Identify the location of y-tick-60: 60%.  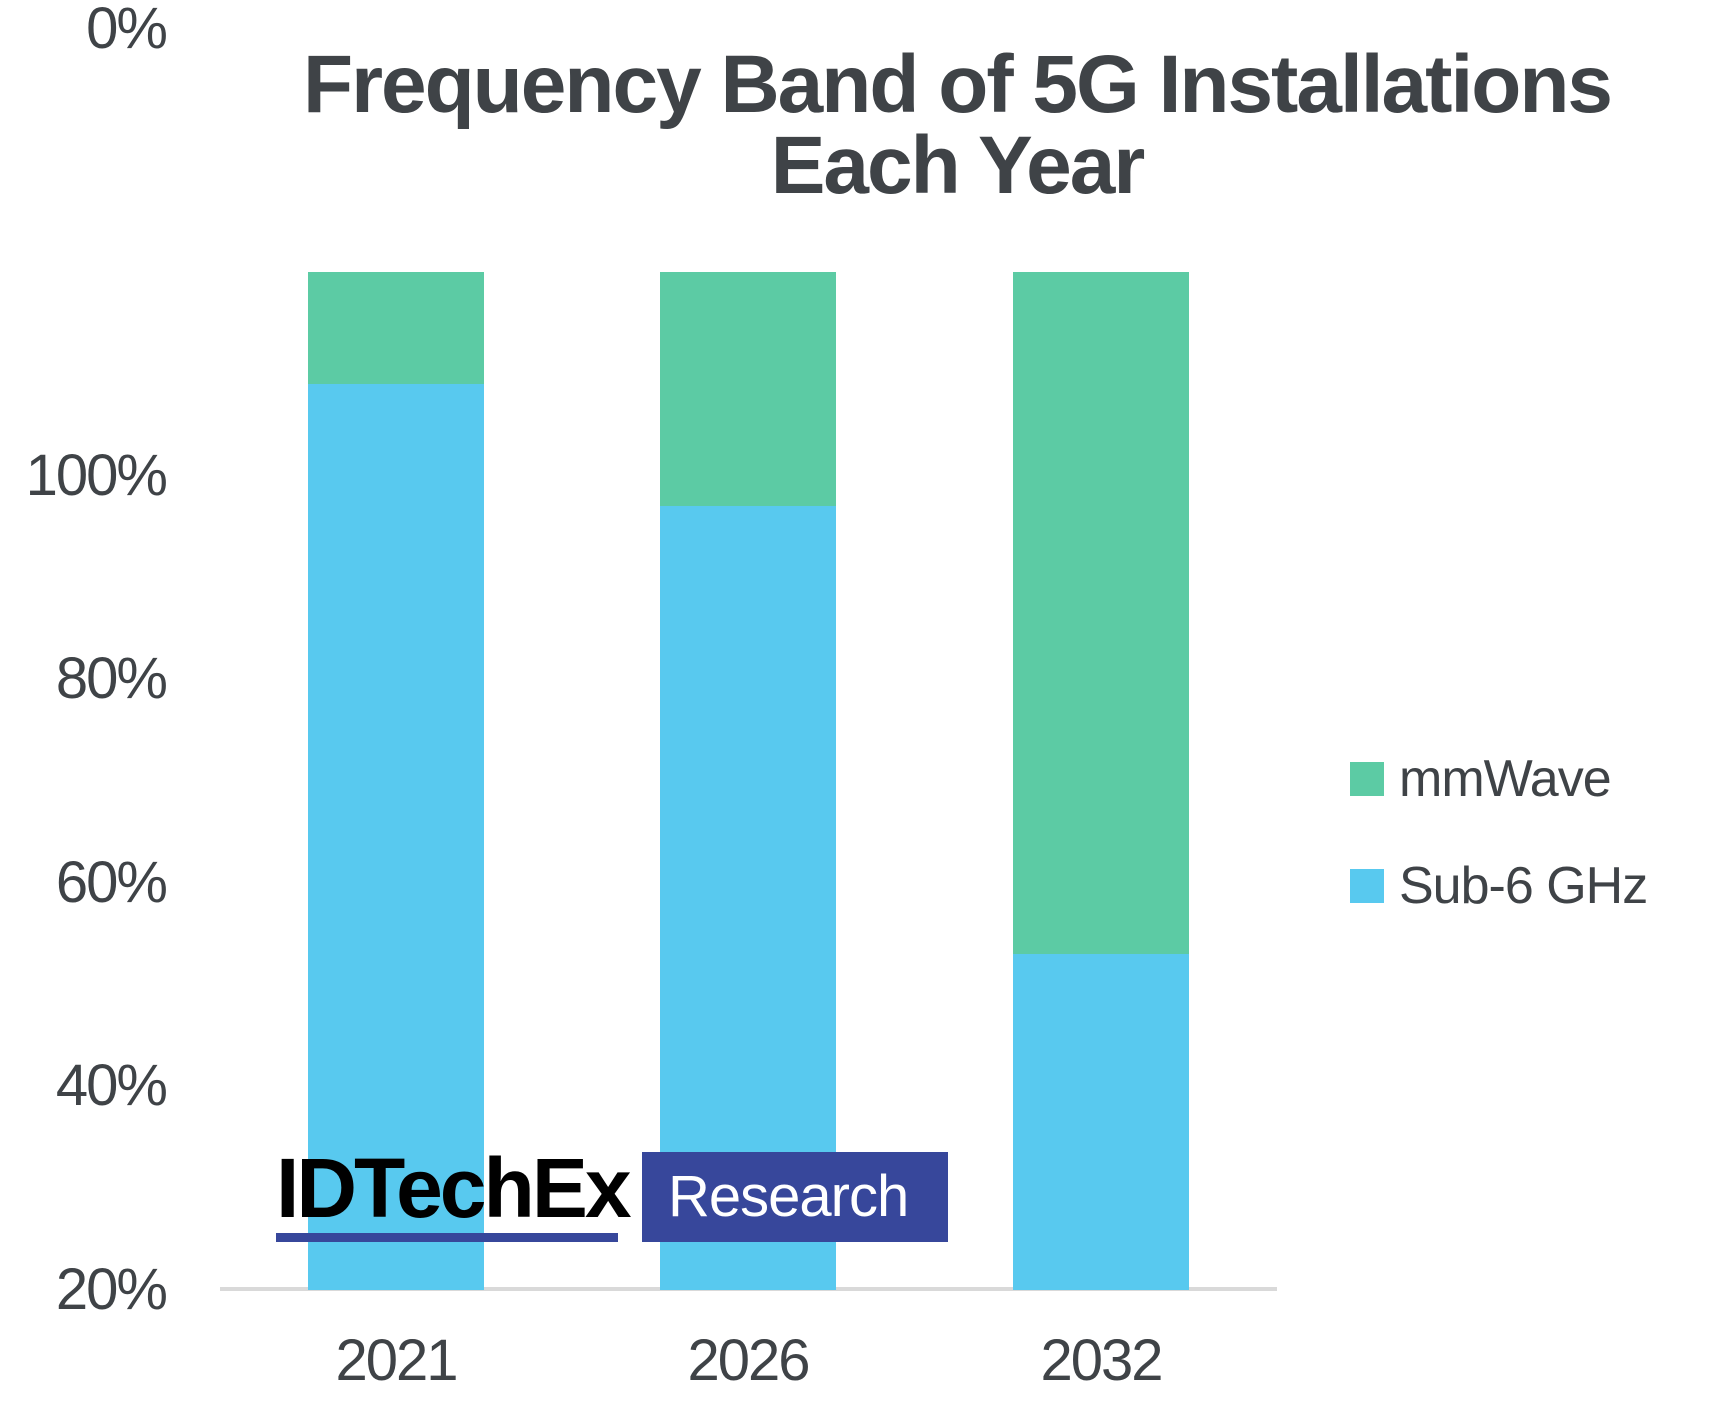
(111, 882).